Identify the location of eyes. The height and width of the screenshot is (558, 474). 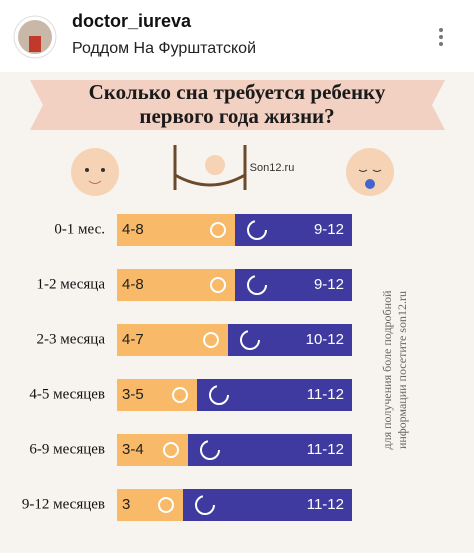
(370, 170).